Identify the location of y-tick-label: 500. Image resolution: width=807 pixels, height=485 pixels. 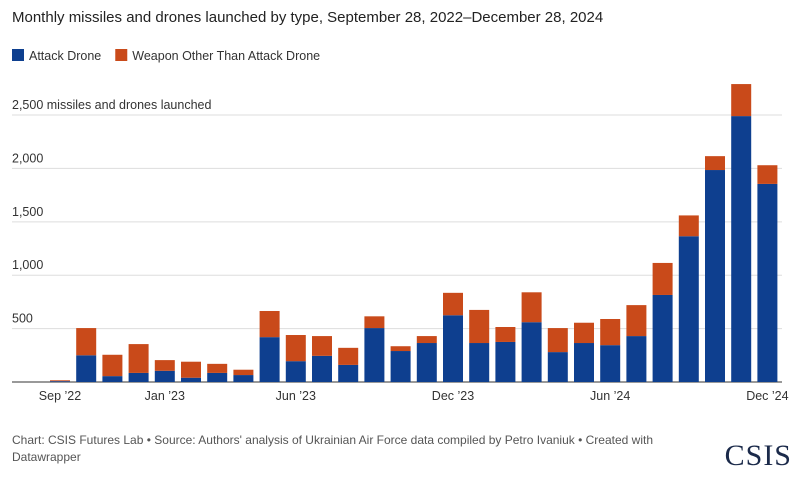
(22, 319).